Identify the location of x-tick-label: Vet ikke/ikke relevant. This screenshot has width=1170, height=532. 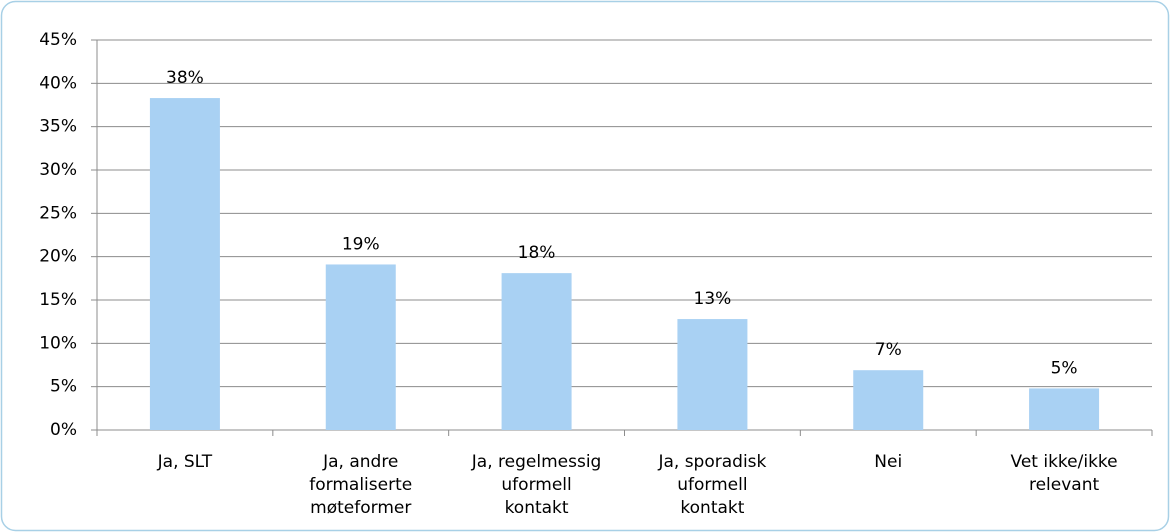
(1064, 473).